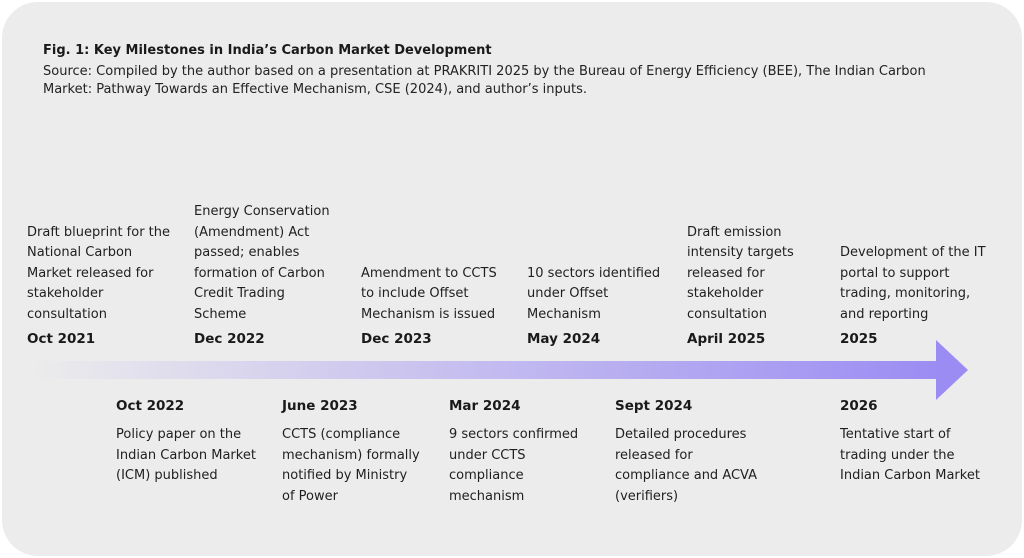  Describe the element at coordinates (952, 370) in the screenshot. I see `arrow-head` at that location.